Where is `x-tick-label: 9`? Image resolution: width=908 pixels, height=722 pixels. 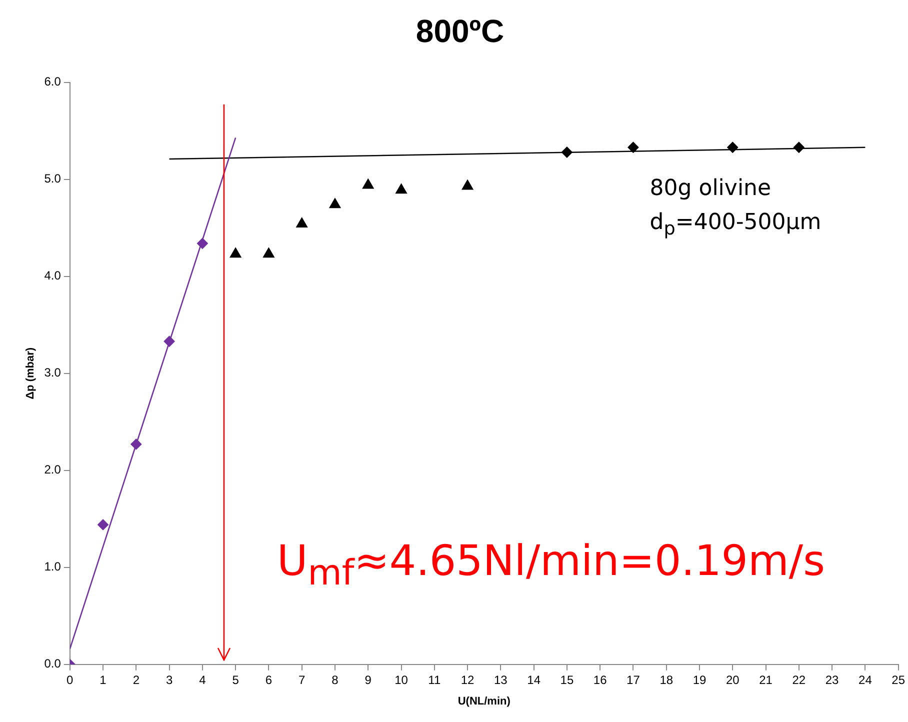 x-tick-label: 9 is located at coordinates (368, 679).